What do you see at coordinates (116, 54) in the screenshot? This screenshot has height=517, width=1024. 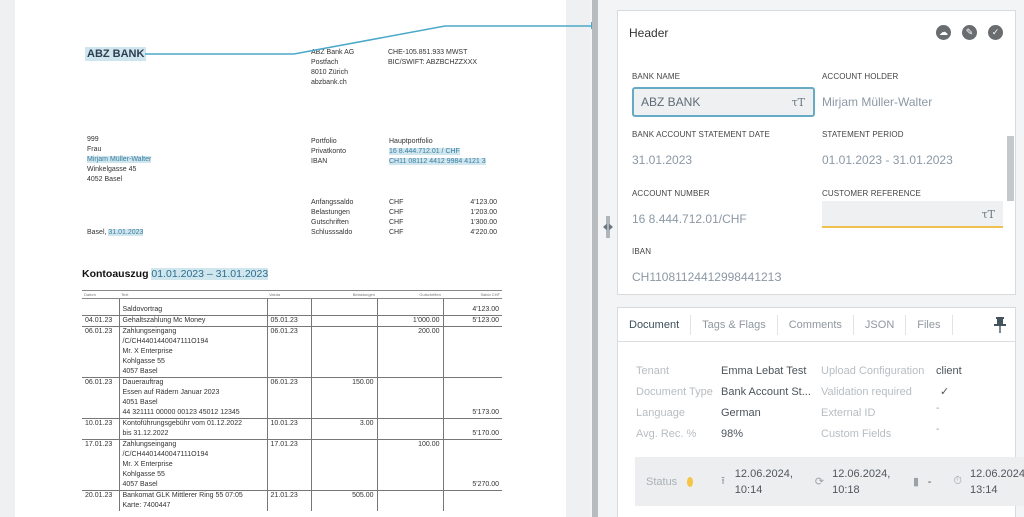 I see `bank-logo-highlight: ABZ BANK` at bounding box center [116, 54].